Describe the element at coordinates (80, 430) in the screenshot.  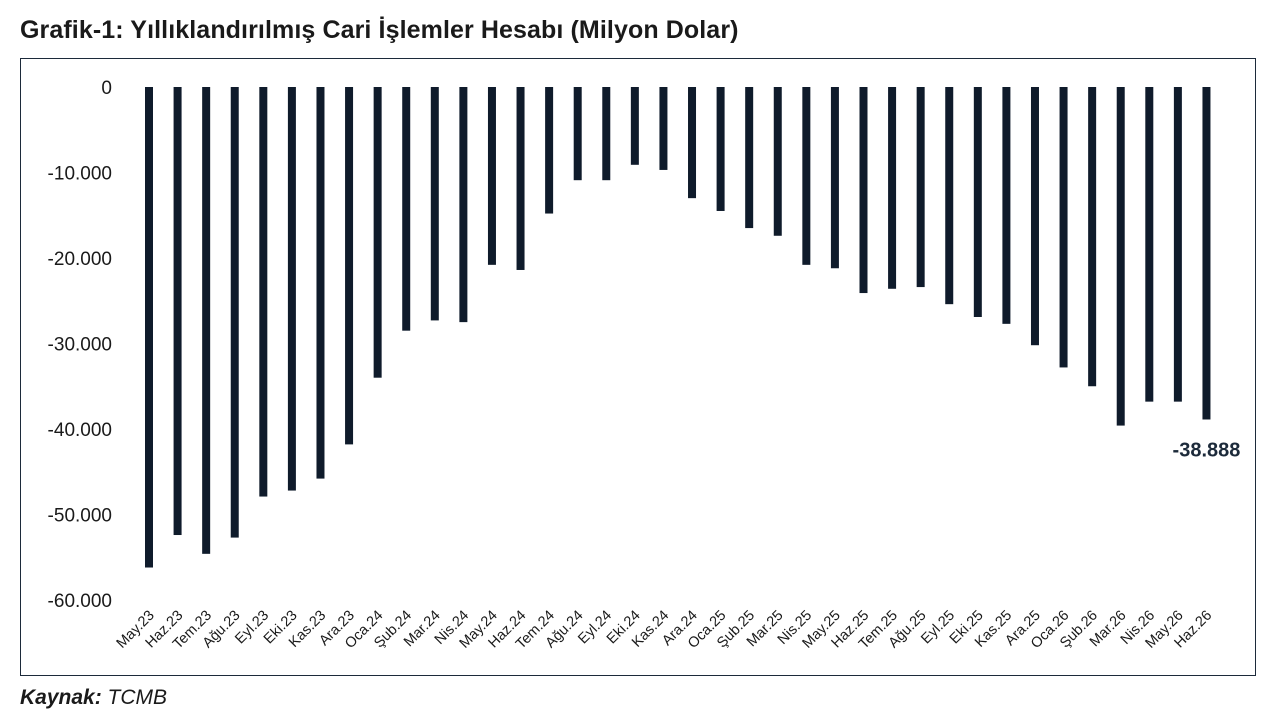
I see `y-tick-label: -40.000` at that location.